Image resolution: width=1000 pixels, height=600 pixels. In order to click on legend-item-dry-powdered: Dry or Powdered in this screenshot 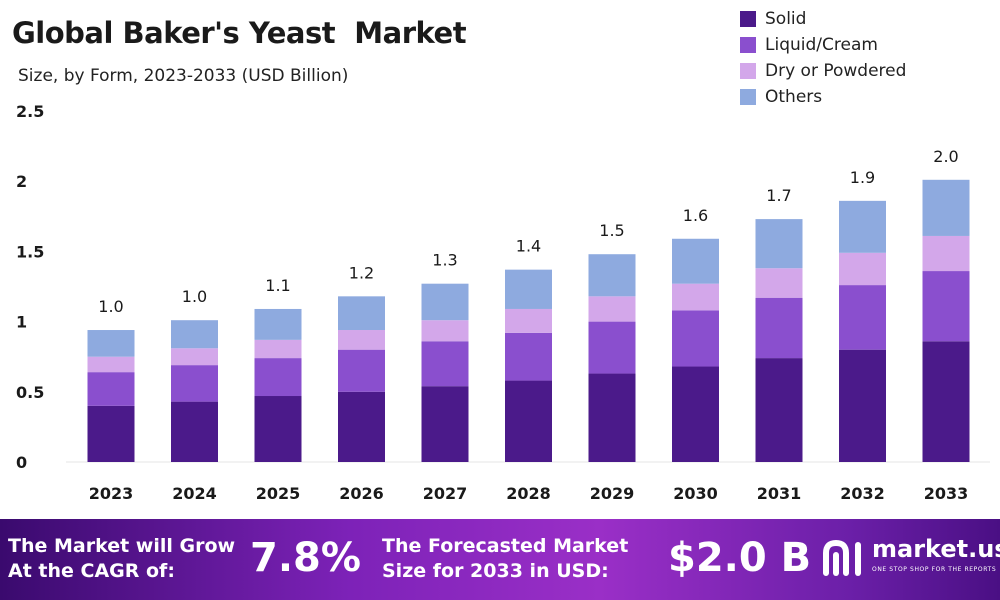, I will do `click(823, 71)`.